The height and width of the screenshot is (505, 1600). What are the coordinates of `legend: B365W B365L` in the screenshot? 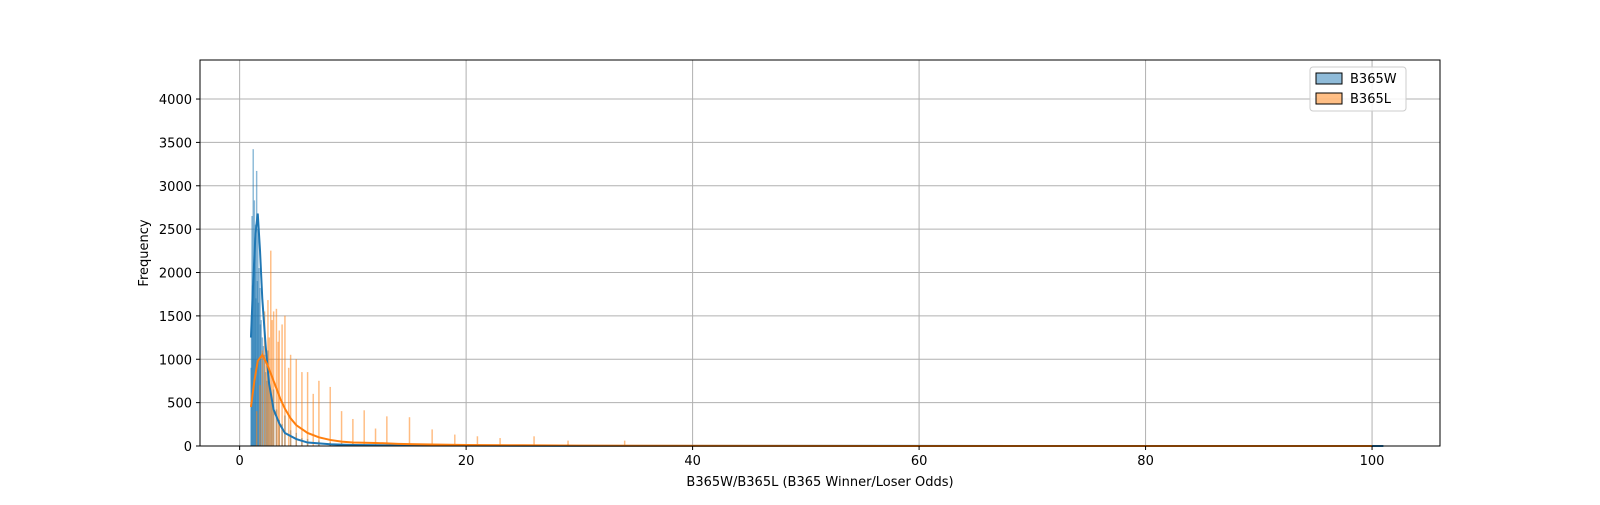 It's located at (1358, 89).